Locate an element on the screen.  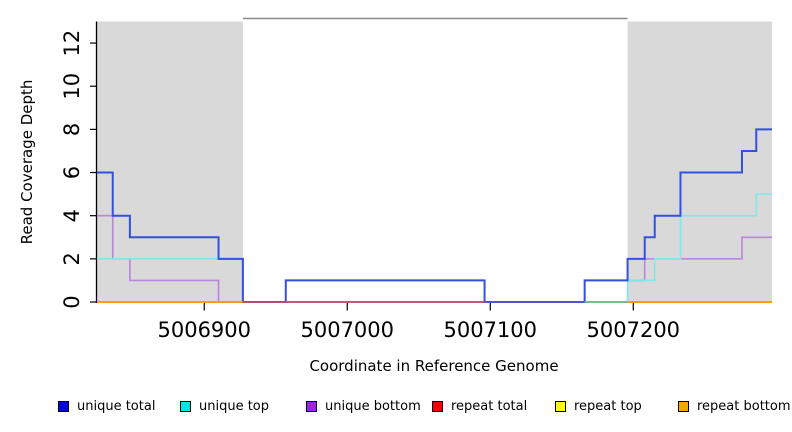
y-tick-label: 0 is located at coordinates (72, 301).